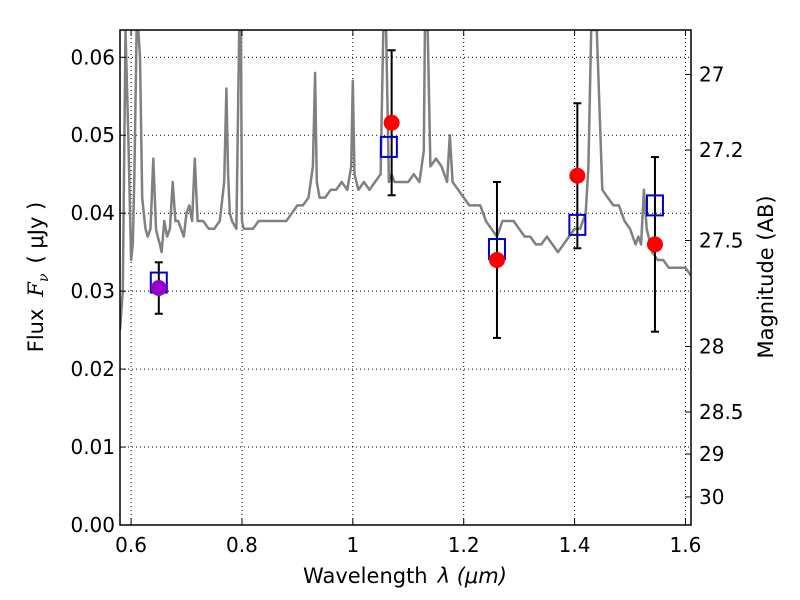 The image size is (800, 600). Describe the element at coordinates (464, 545) in the screenshot. I see `x-tick-label: 1.2` at that location.